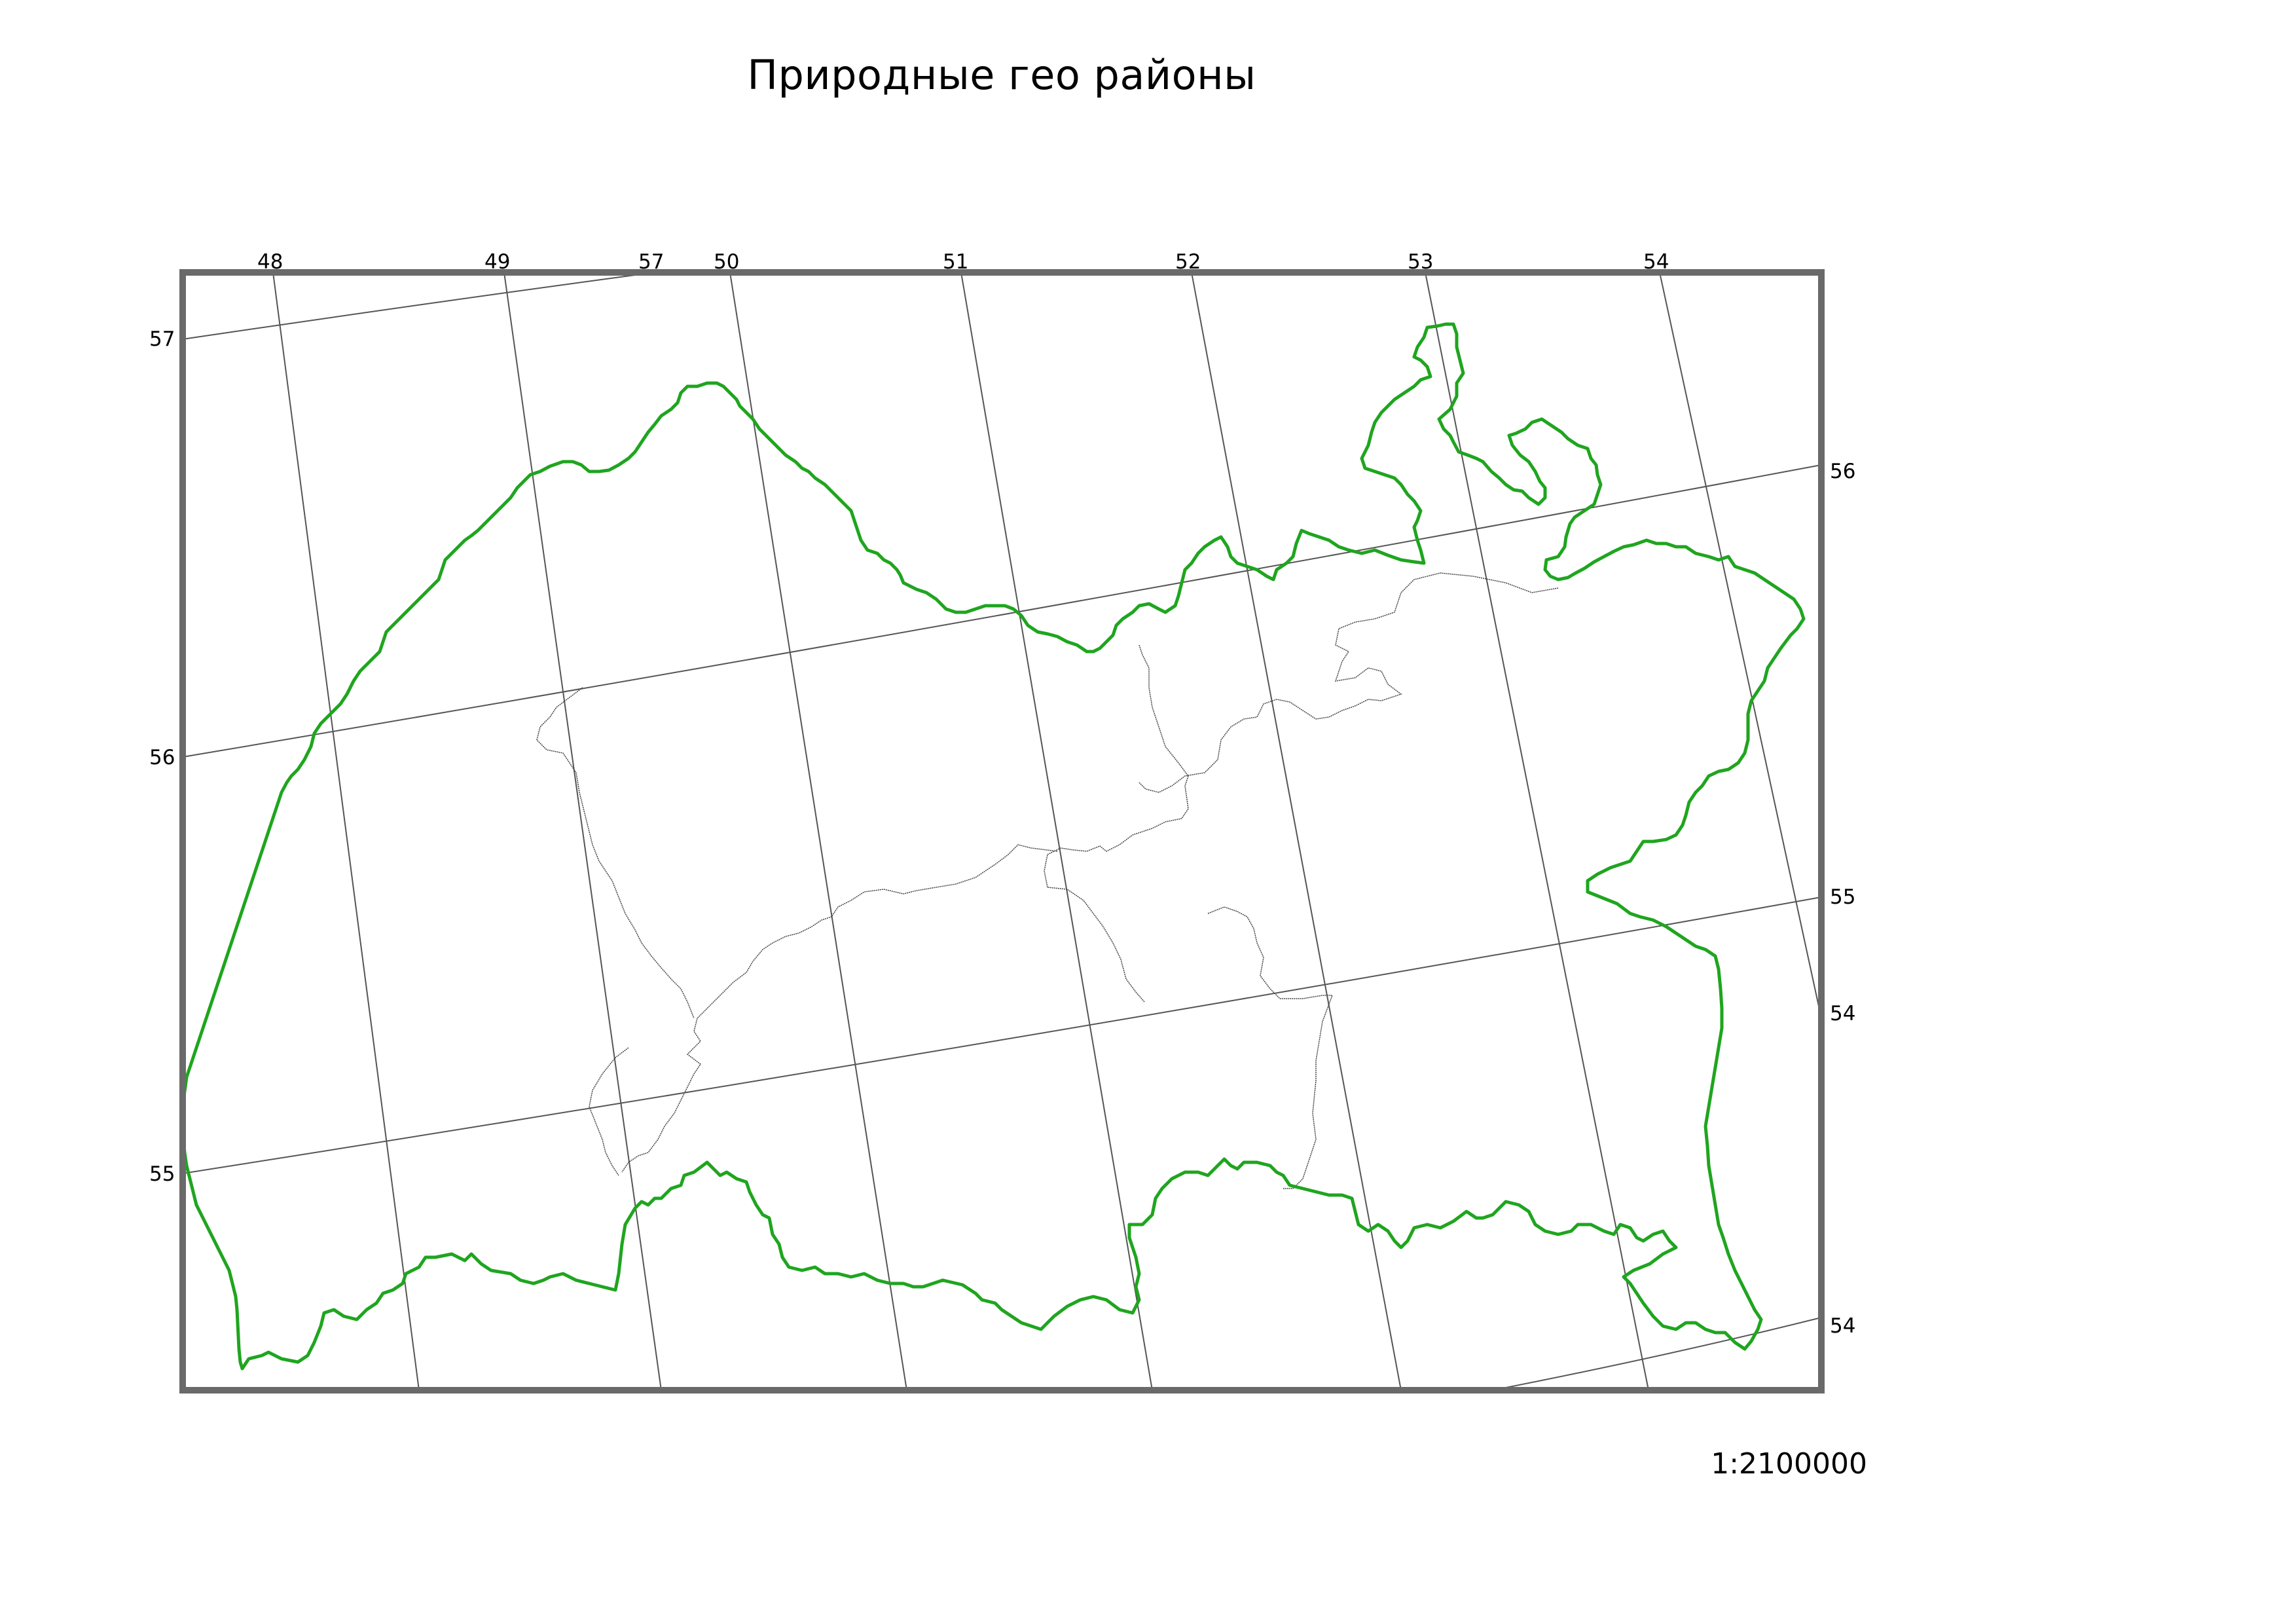  Describe the element at coordinates (270, 262) in the screenshot. I see `lon-label: 48` at that location.